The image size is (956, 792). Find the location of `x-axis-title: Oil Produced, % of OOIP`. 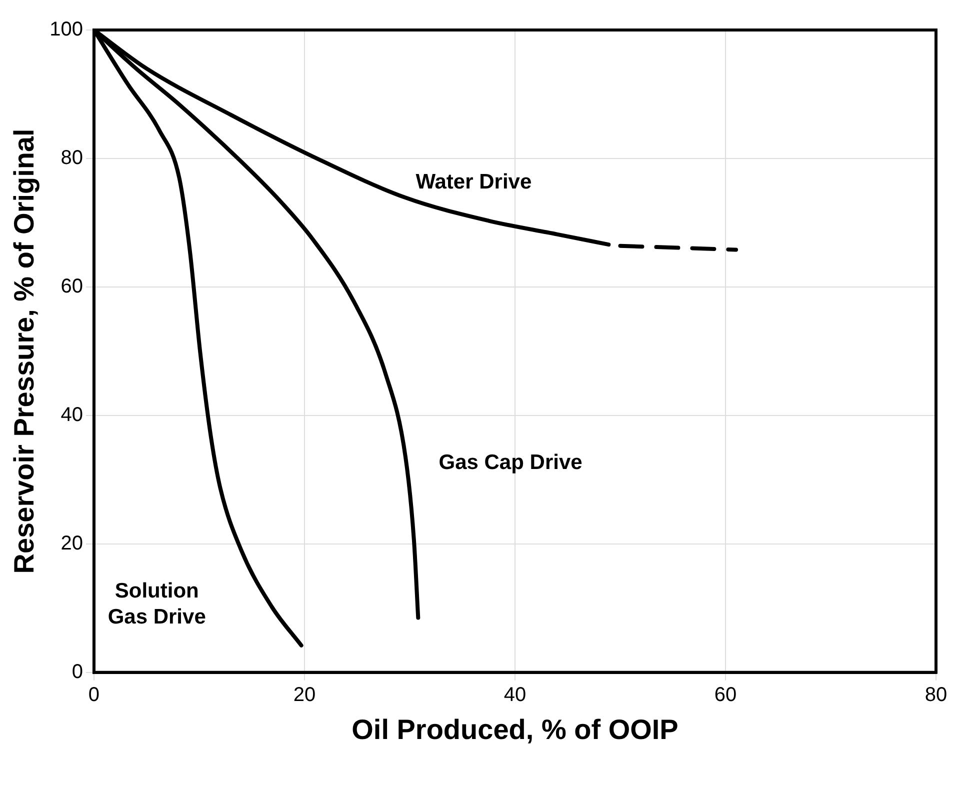

x-axis-title: Oil Produced, % of OOIP is located at coordinates (515, 729).